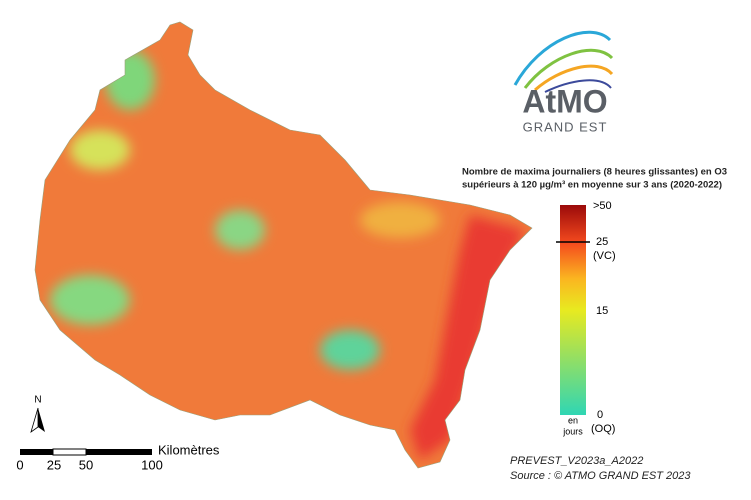 Image resolution: width=751 pixels, height=500 pixels. Describe the element at coordinates (152, 464) in the screenshot. I see `scale-label: 100` at that location.